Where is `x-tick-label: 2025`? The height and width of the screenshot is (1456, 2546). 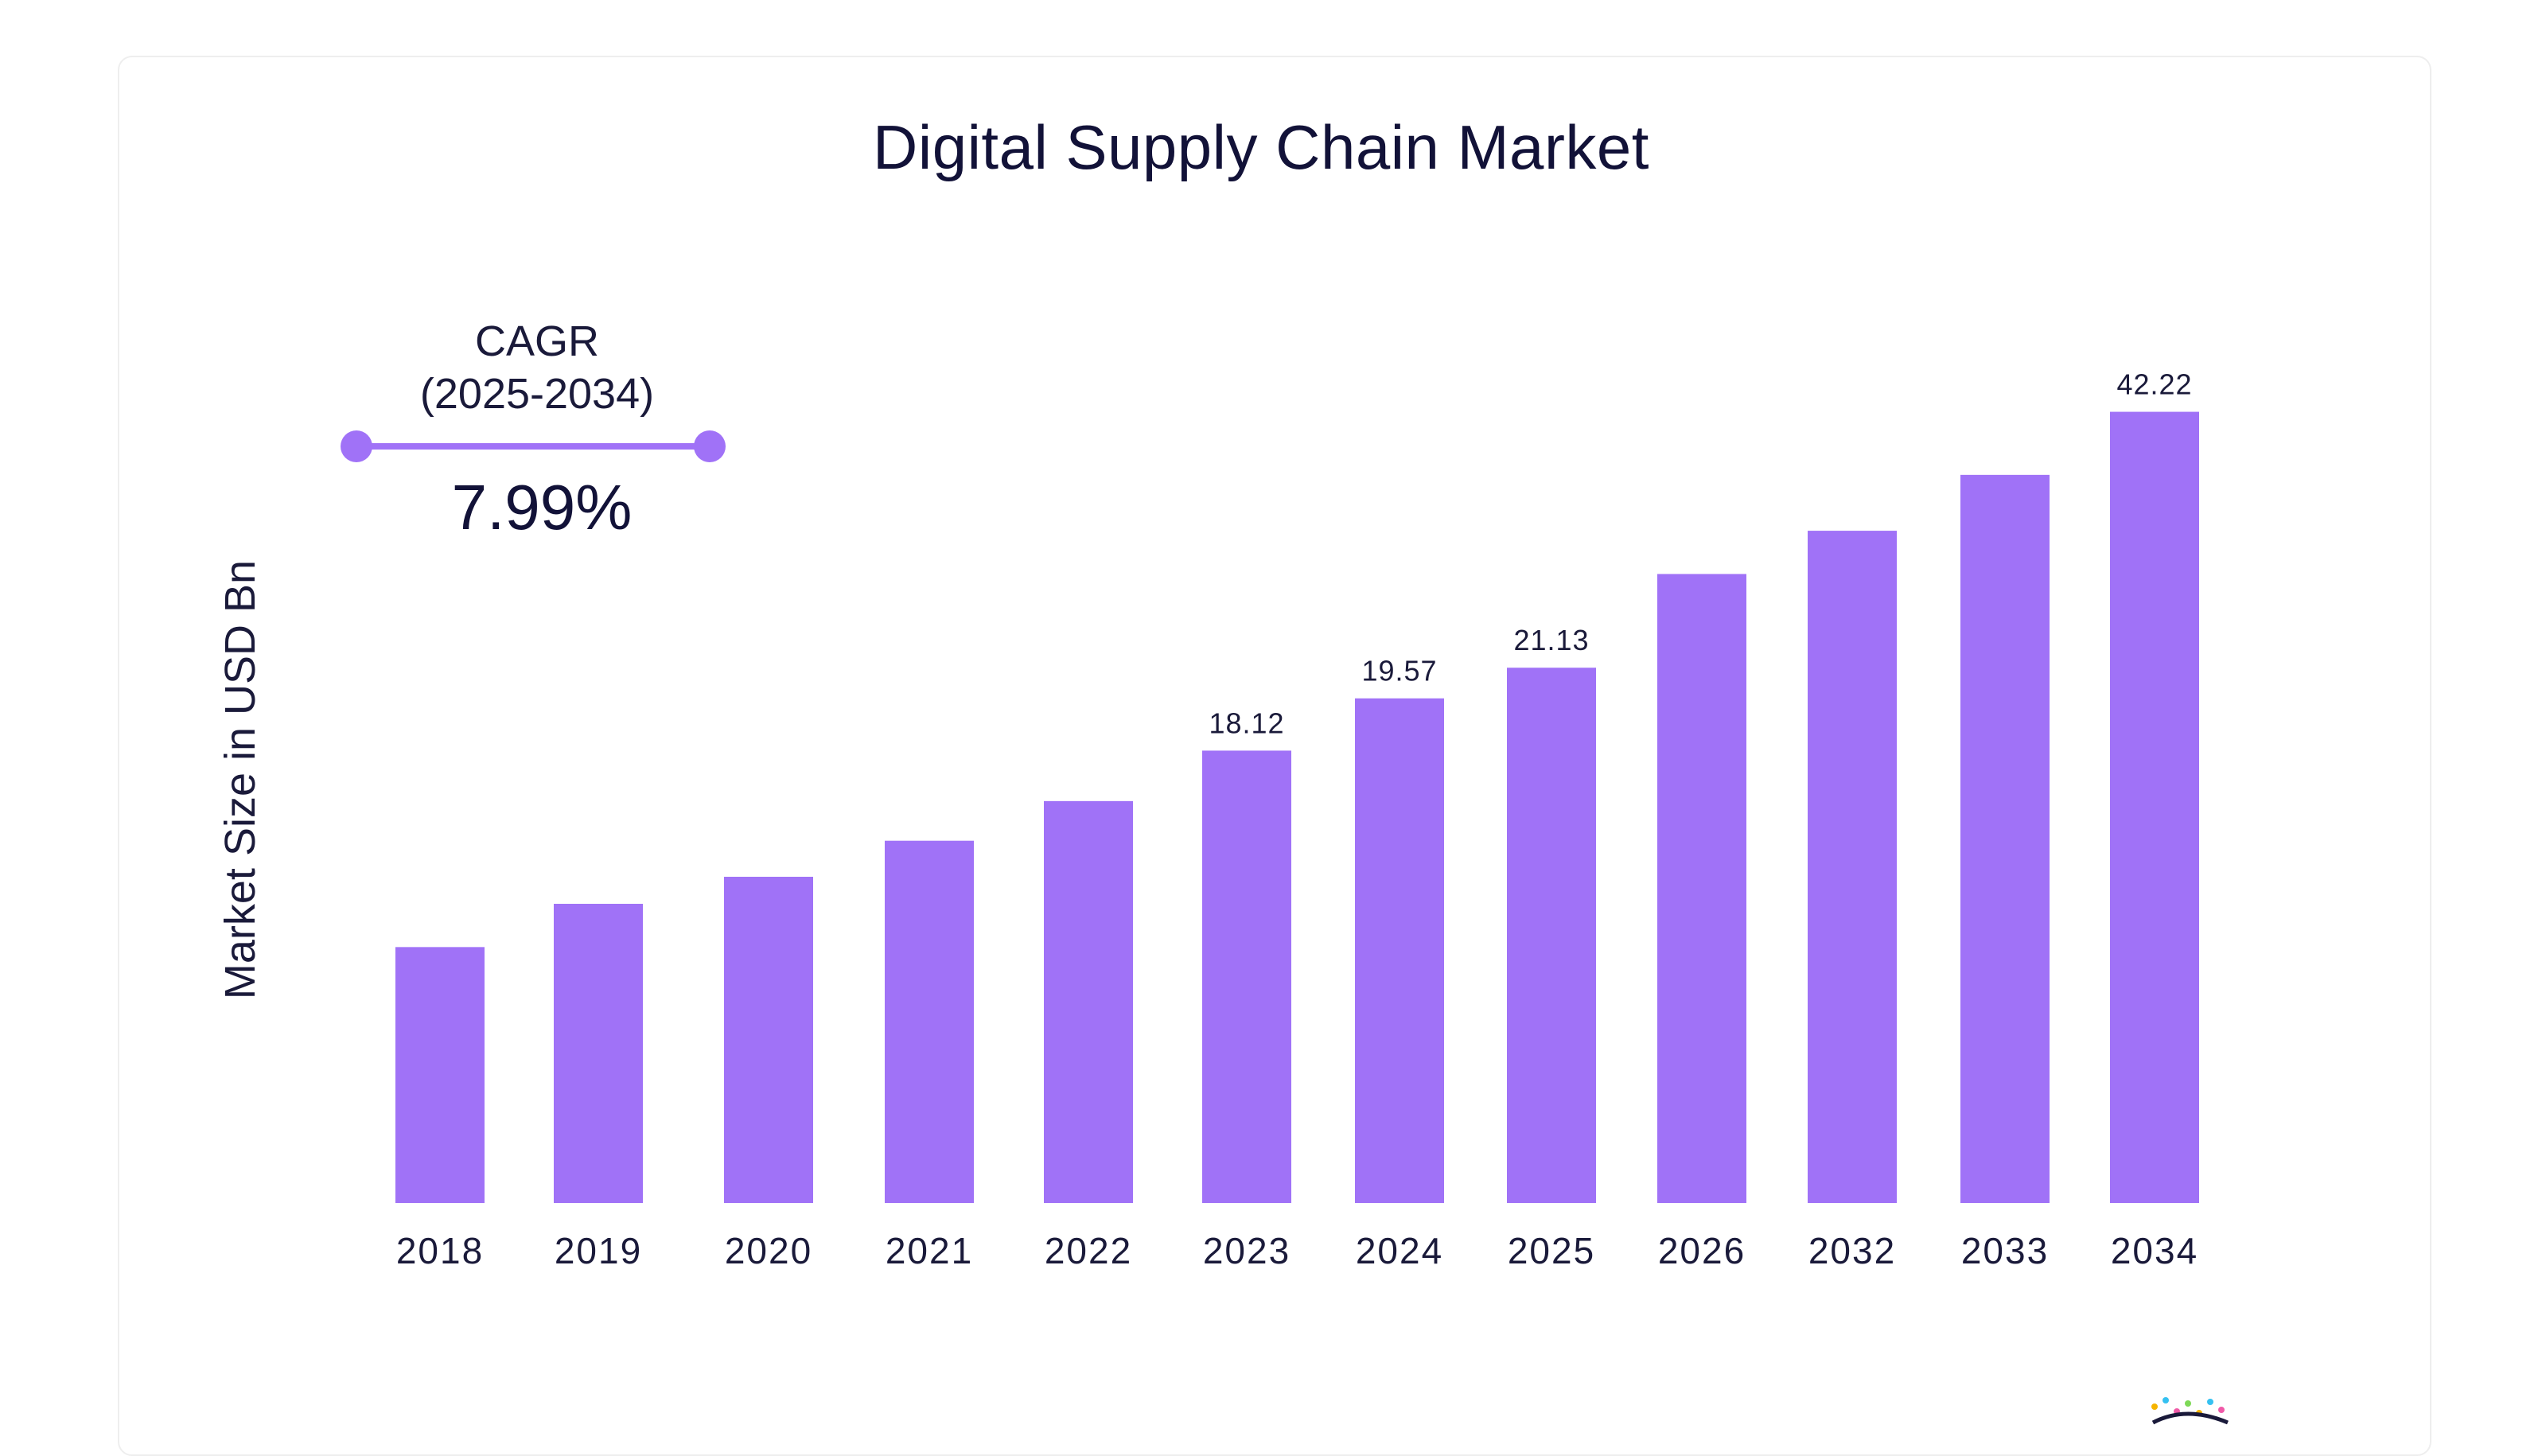
x-tick-label: 2025 is located at coordinates (1551, 1250).